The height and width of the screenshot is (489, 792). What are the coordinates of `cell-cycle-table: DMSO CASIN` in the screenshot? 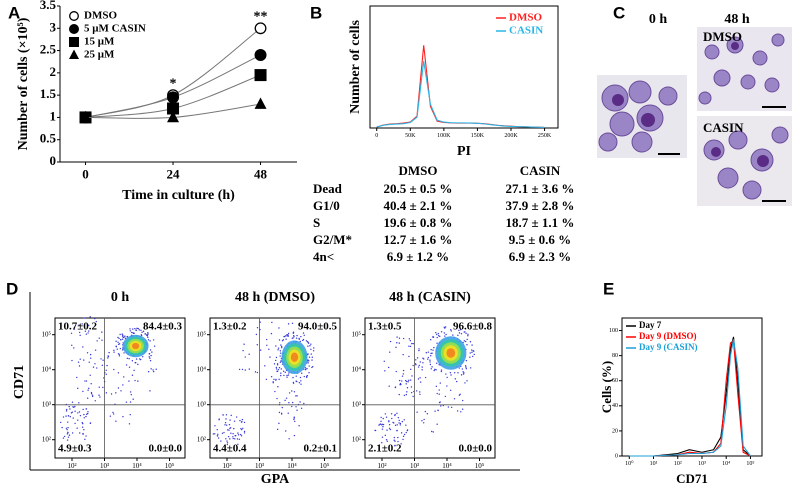 It's located at (480, 170).